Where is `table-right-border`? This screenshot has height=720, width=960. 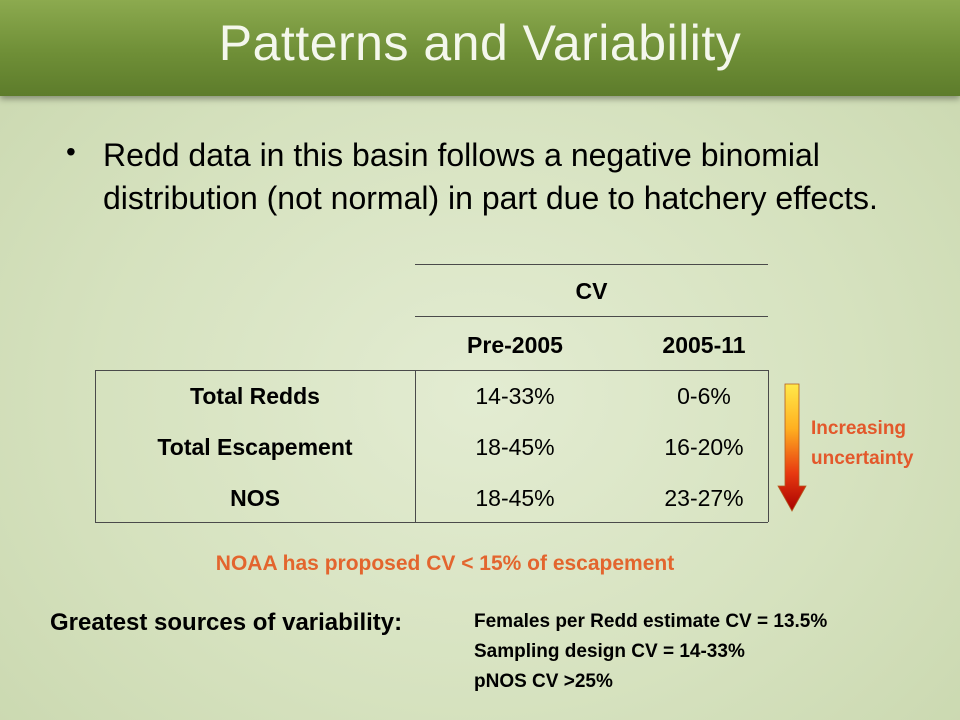 table-right-border is located at coordinates (768, 446).